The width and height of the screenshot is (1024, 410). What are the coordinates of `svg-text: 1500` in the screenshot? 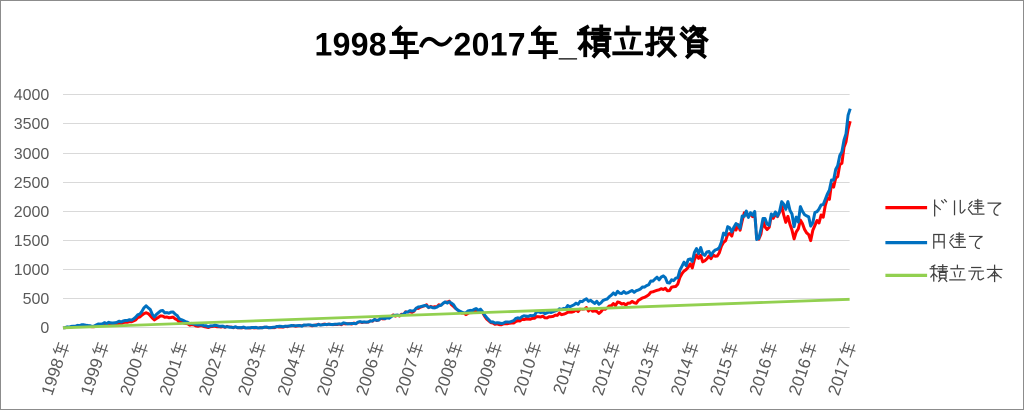 It's located at (32, 241).